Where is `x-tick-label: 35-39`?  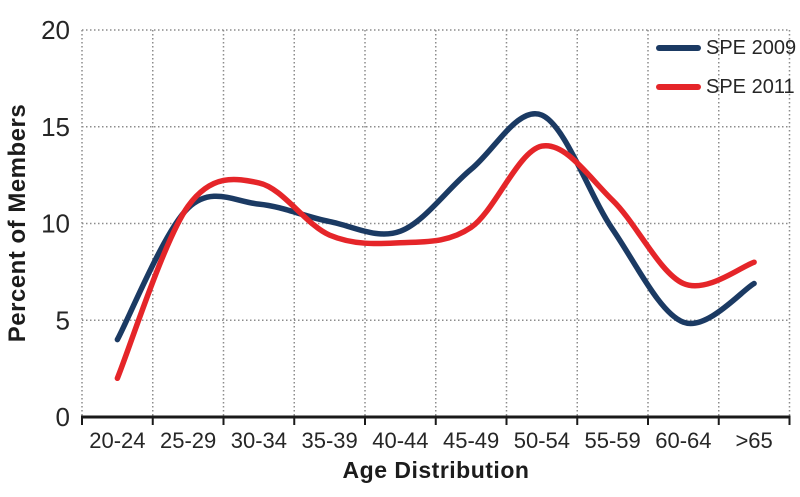 x-tick-label: 35-39 is located at coordinates (329, 440).